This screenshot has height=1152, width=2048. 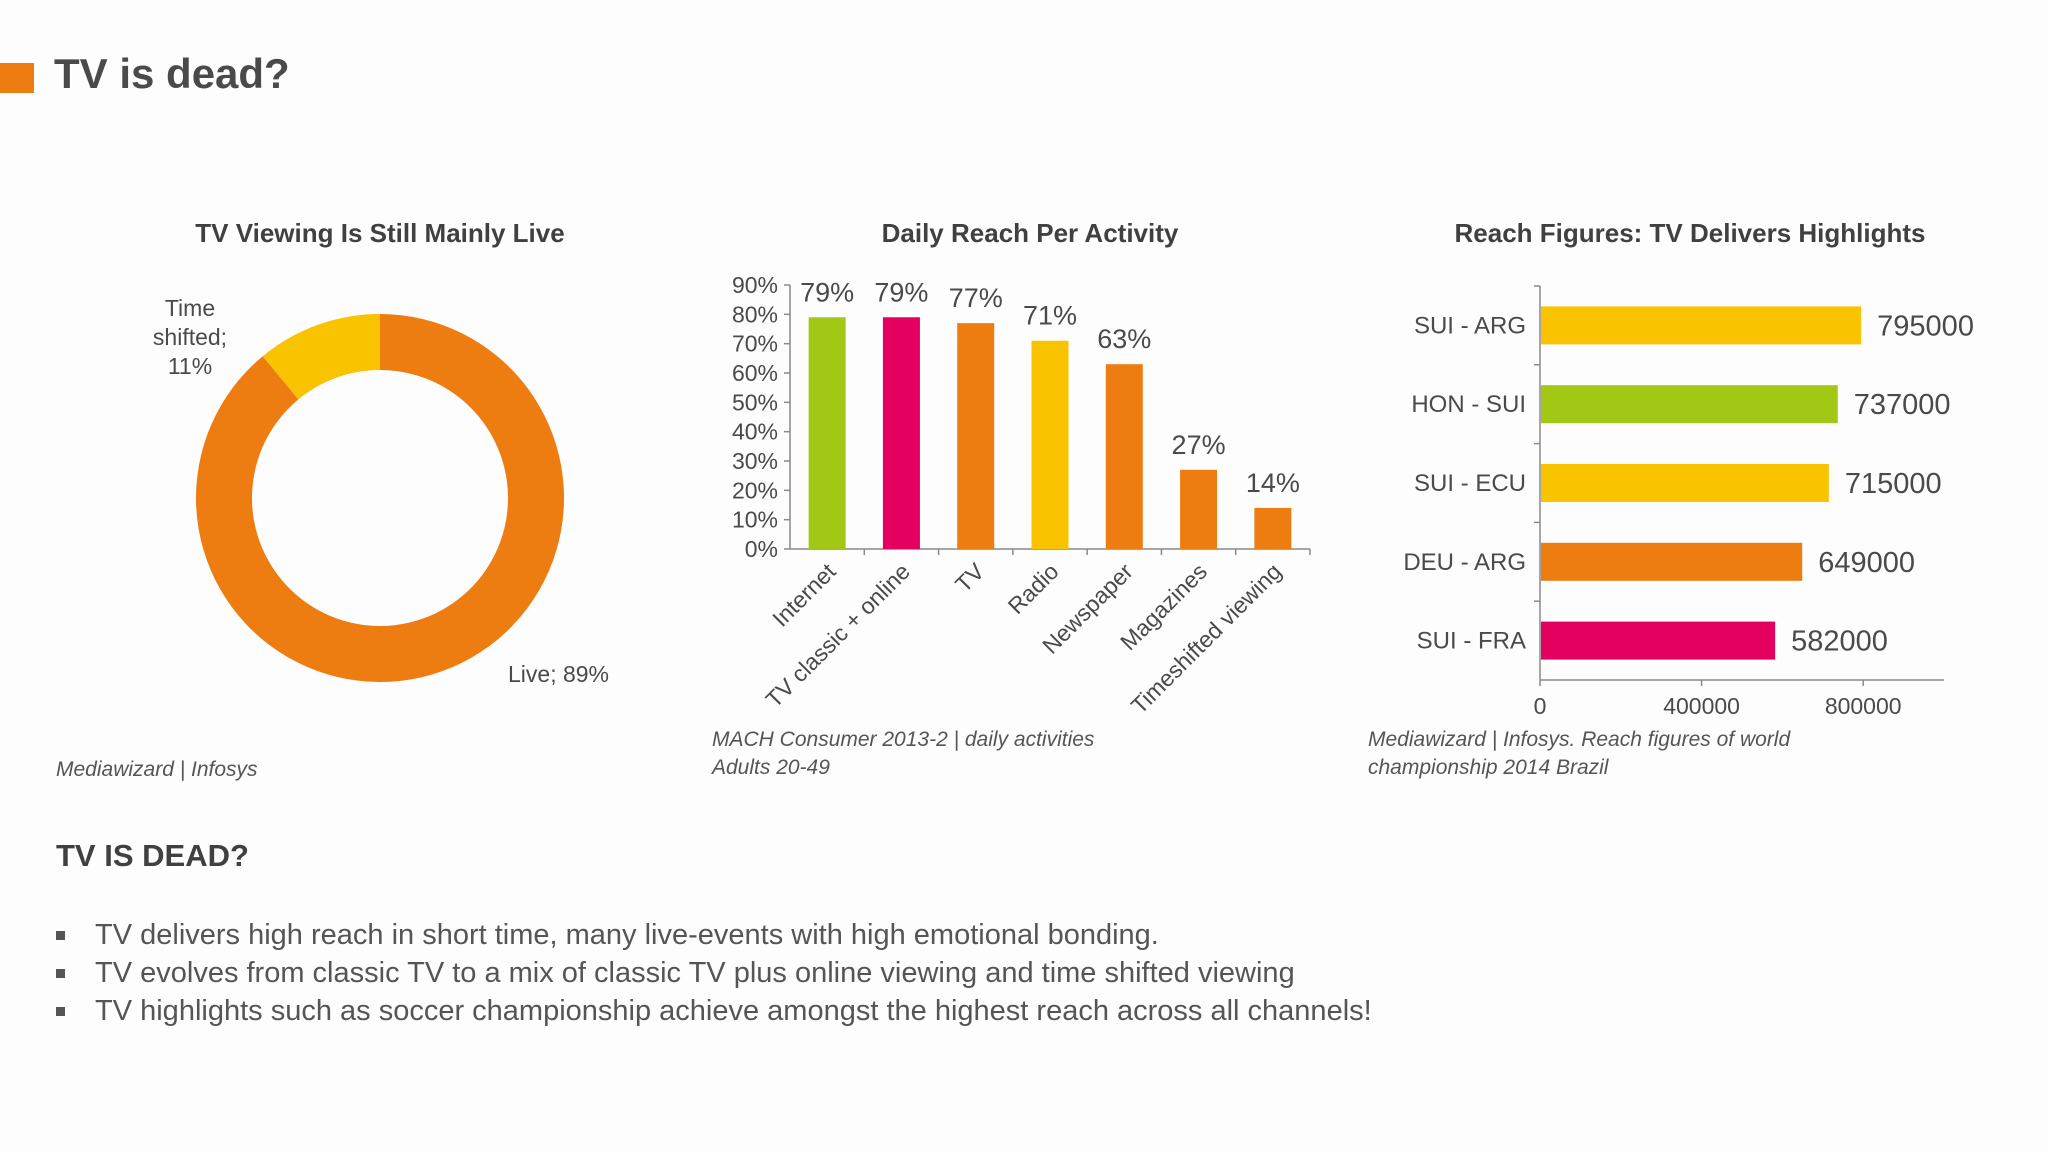 What do you see at coordinates (755, 432) in the screenshot?
I see `y-tick-label: 40%` at bounding box center [755, 432].